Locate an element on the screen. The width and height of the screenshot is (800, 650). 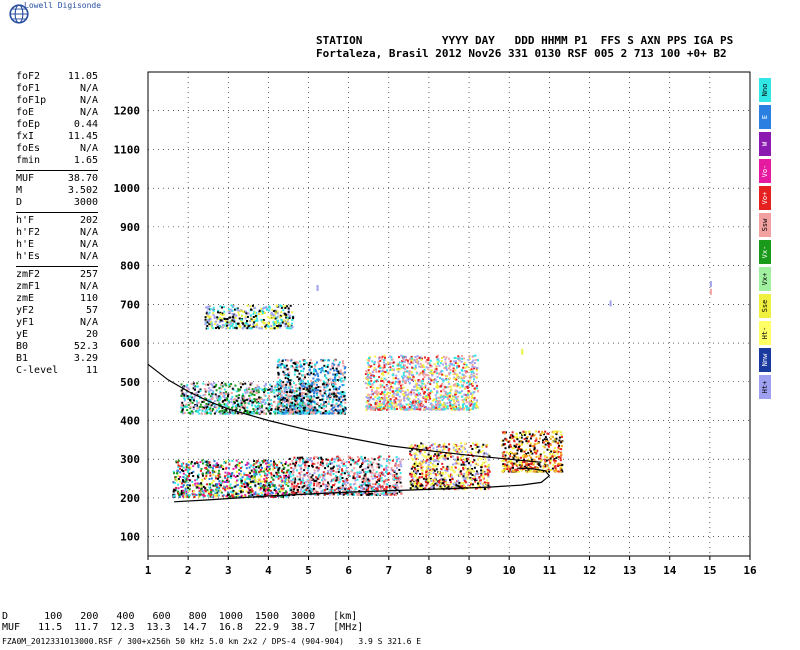
param-value: 257 is located at coordinates (88, 274).